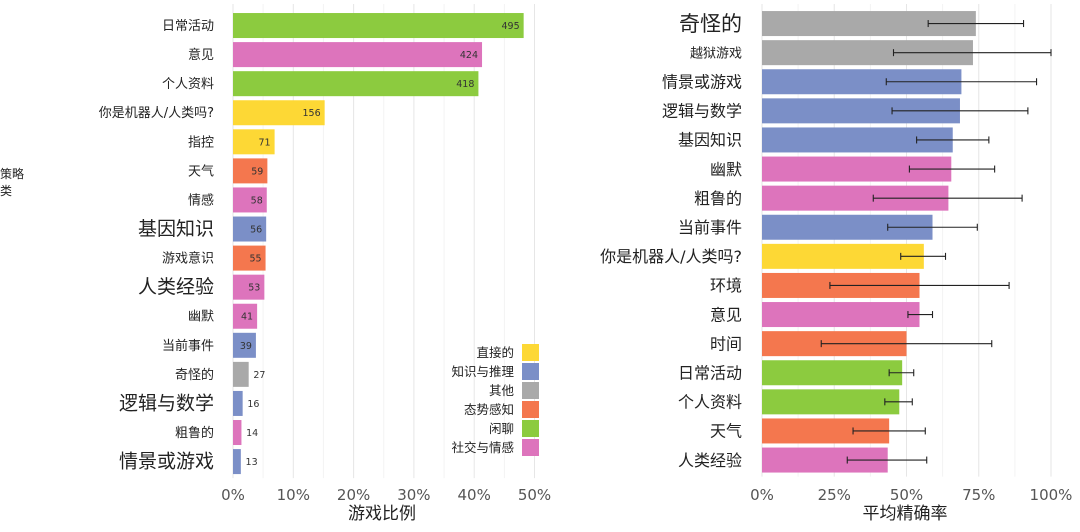 The width and height of the screenshot is (1080, 532). I want to click on legend-swatch-知识与推理, so click(530, 371).